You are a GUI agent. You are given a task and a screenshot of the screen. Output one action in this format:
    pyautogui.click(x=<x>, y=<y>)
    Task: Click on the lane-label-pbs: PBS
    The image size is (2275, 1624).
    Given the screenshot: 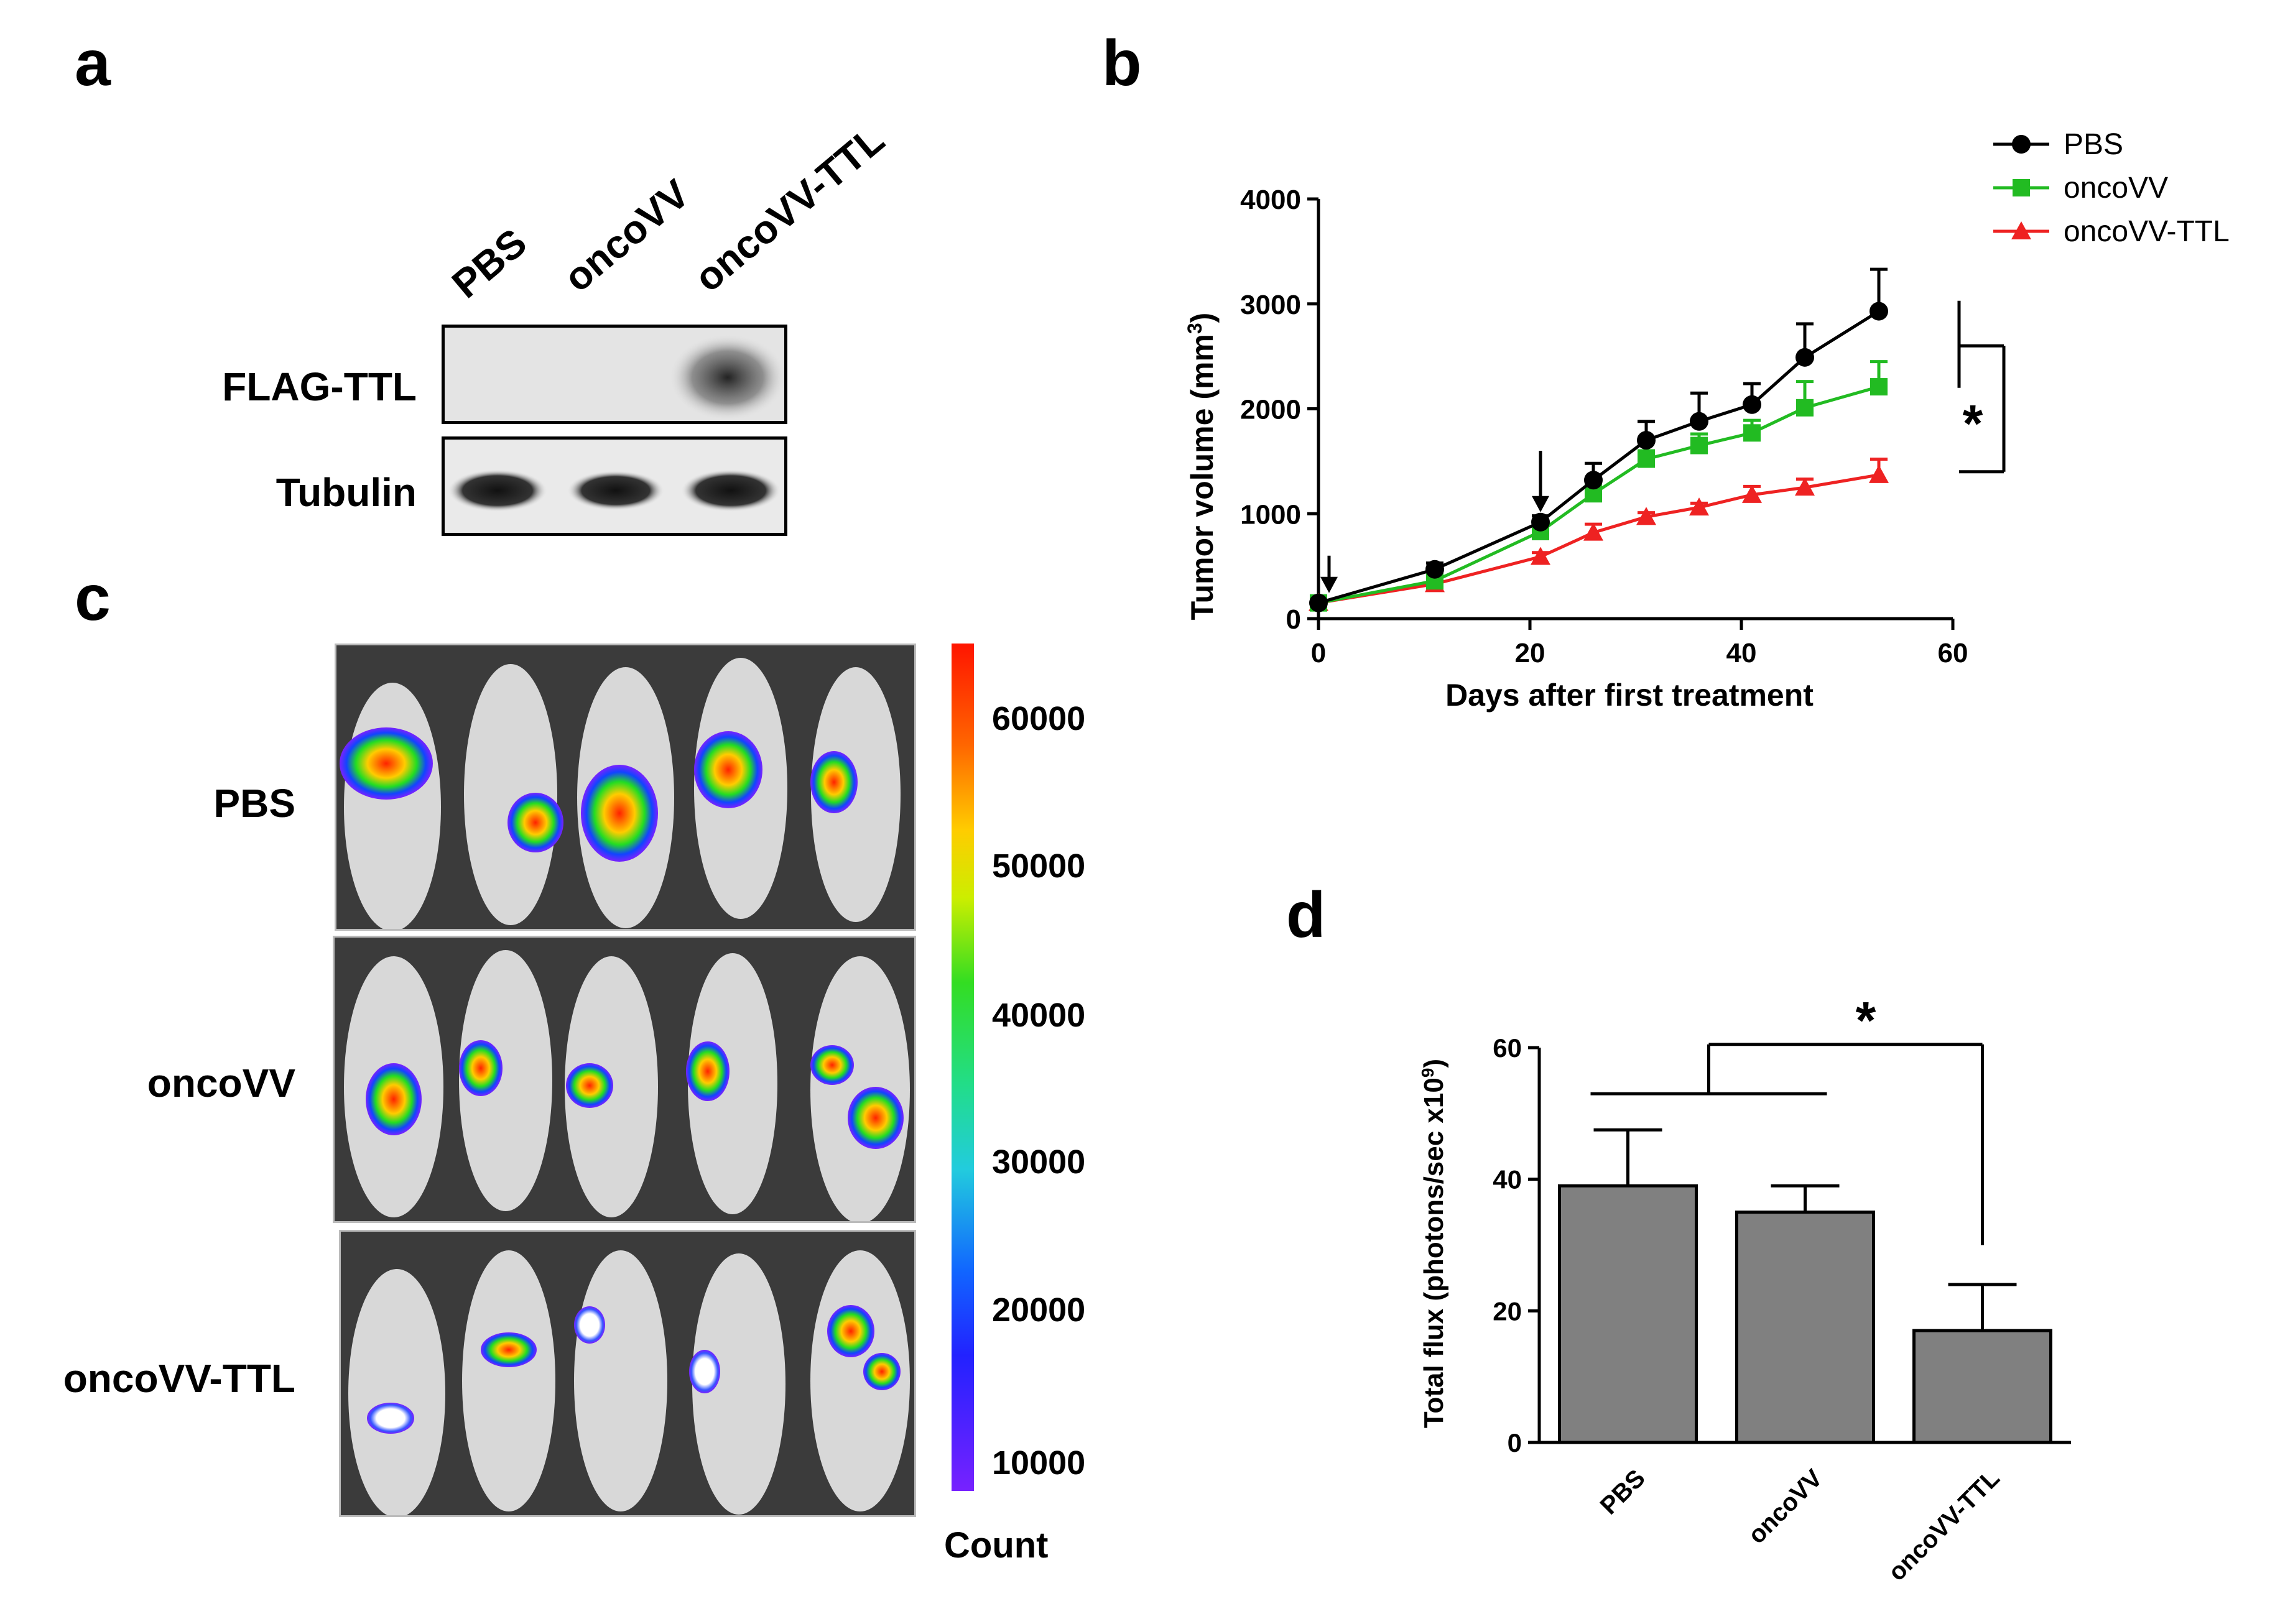 What is the action you would take?
    pyautogui.click(x=489, y=263)
    